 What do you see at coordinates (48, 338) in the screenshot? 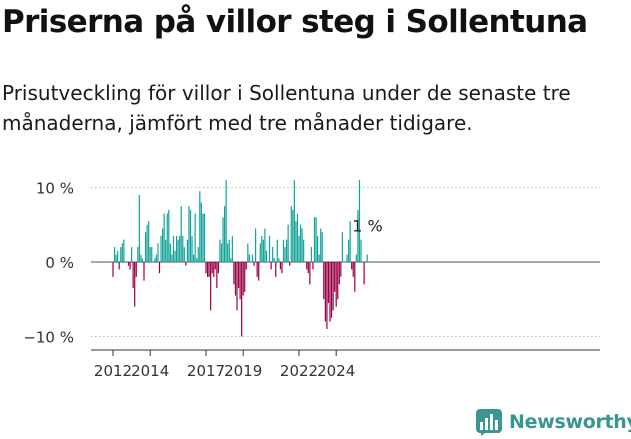
I see `y-tick-label: −10 %` at bounding box center [48, 338].